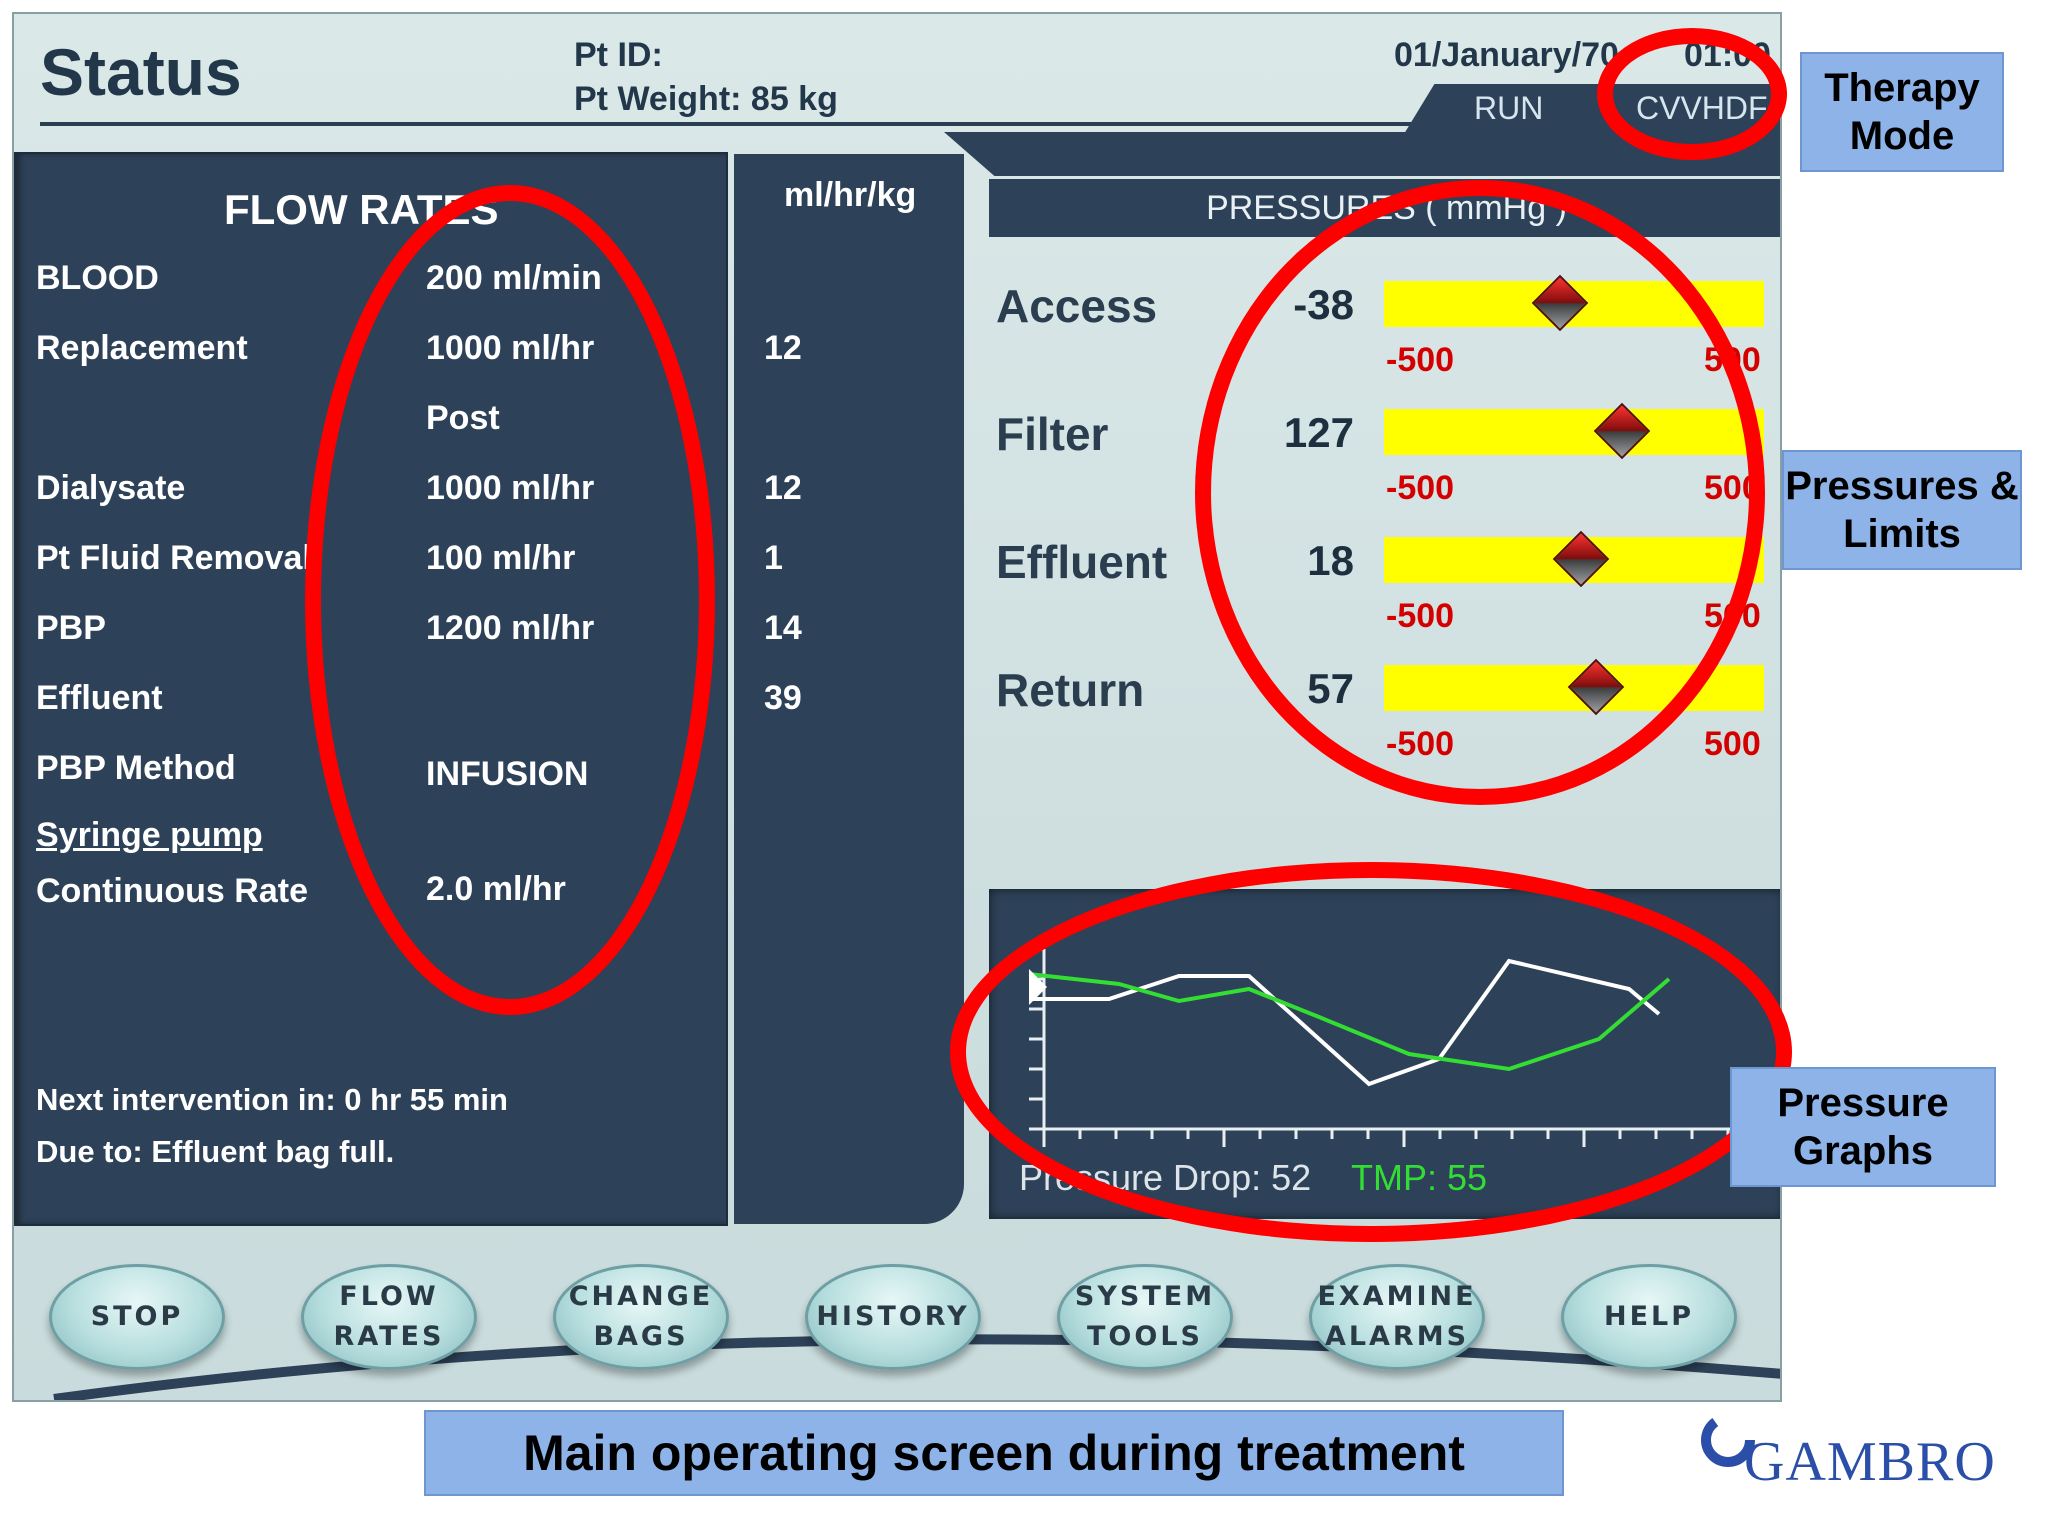 This screenshot has height=1536, width=2048. Describe the element at coordinates (1145, 1296) in the screenshot. I see `button-label: SYSTEM` at that location.